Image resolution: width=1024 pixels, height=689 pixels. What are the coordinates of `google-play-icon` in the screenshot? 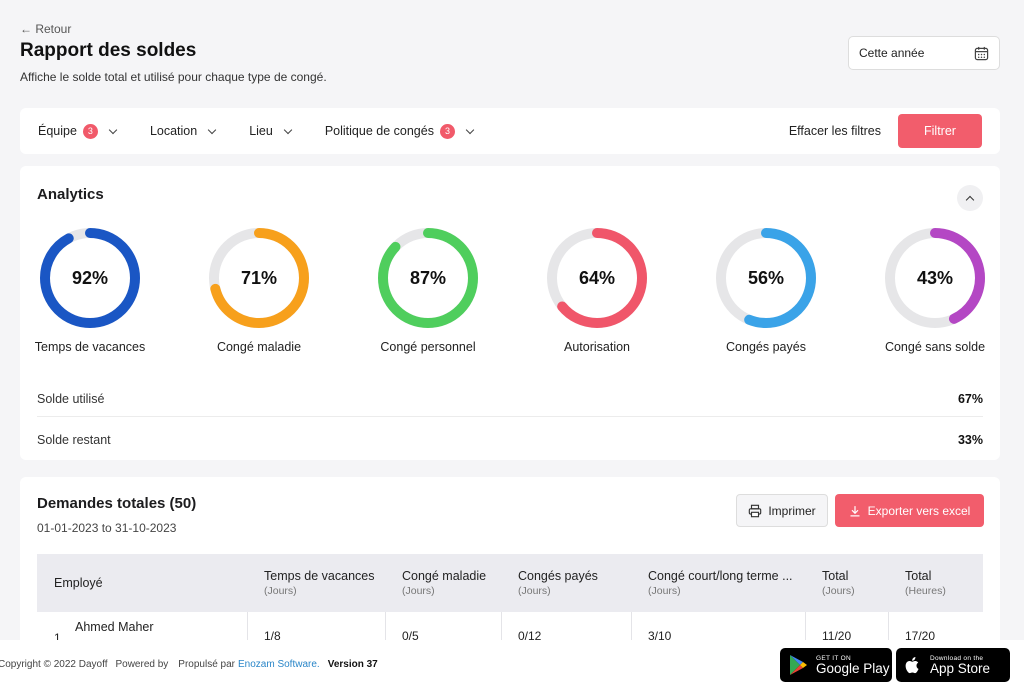 It's located at (798, 665).